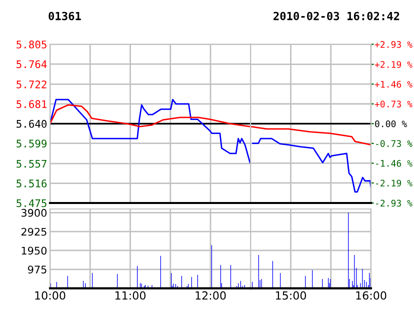 The height and width of the screenshot is (314, 414). I want to click on chart-title: 01361, so click(64, 16).